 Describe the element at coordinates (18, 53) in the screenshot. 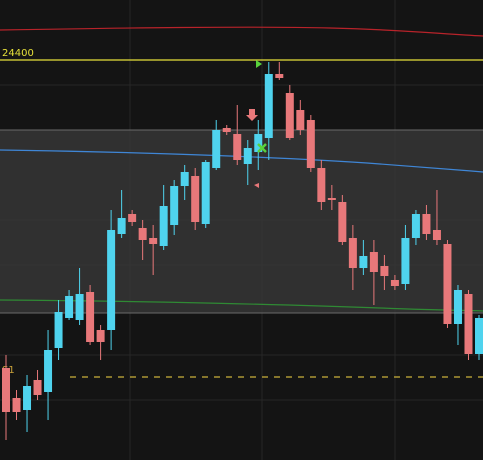

I see `level-label: 24400` at that location.